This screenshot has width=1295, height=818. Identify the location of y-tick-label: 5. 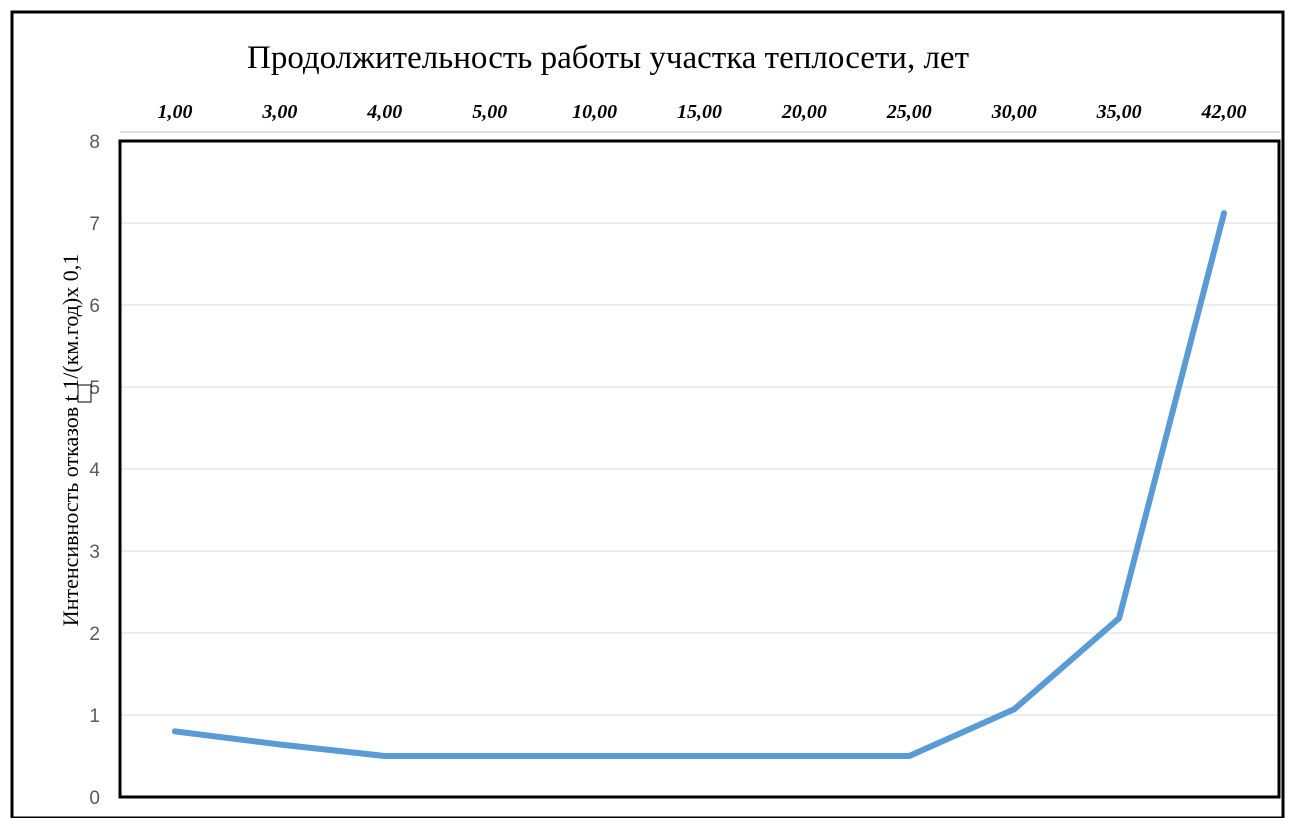
(94, 388).